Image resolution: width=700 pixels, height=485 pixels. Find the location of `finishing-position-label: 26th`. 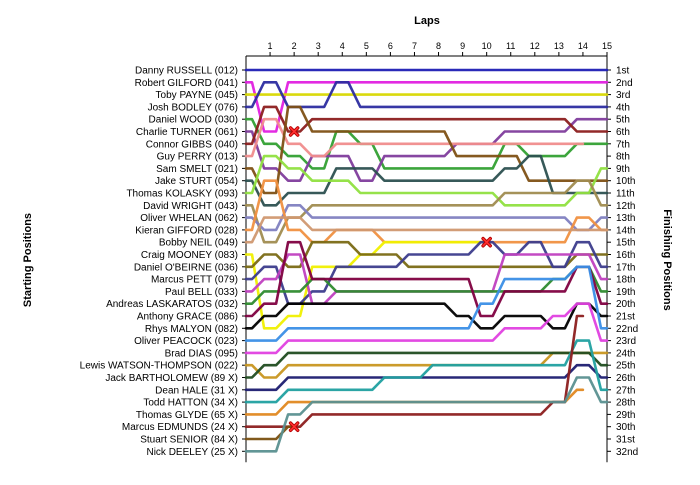

finishing-position-label: 26th is located at coordinates (625, 378).